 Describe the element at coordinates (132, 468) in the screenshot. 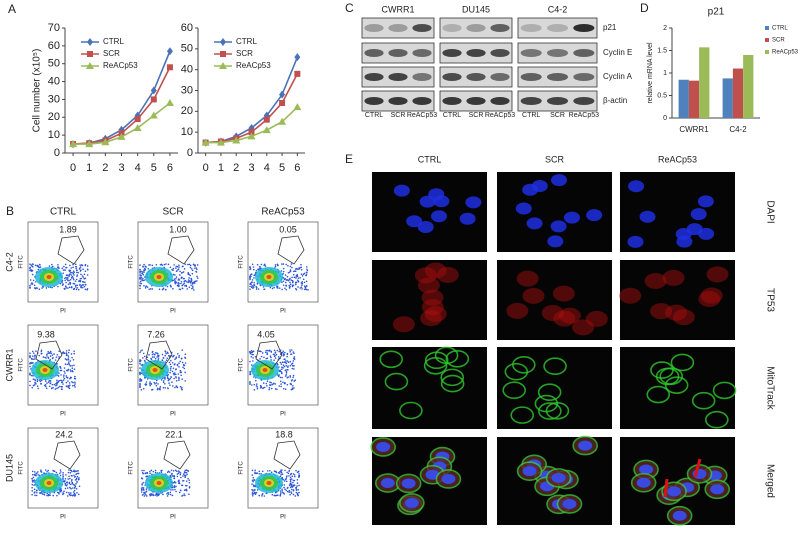

I see `axis-label: FITC` at that location.